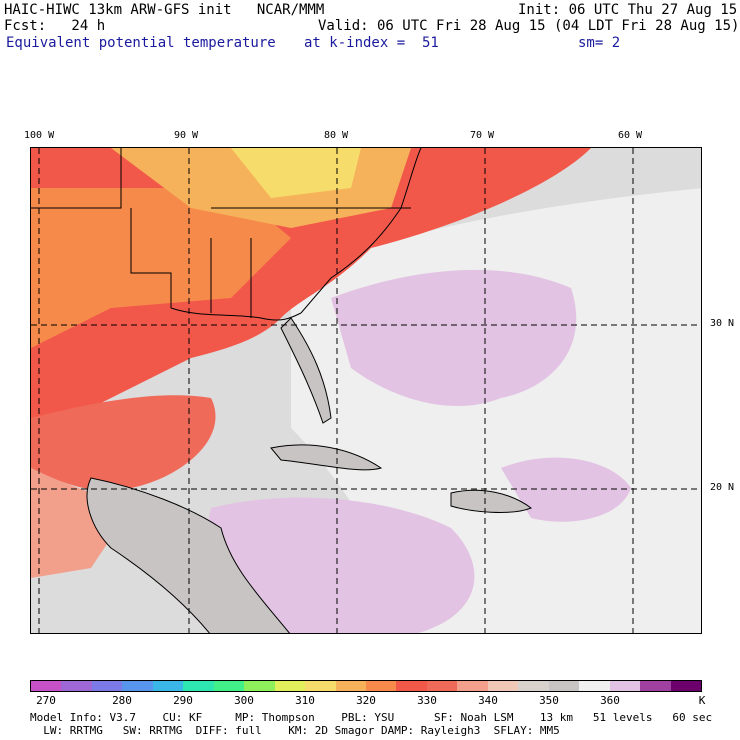 Image resolution: width=740 pixels, height=740 pixels. What do you see at coordinates (371, 43) in the screenshot?
I see `level-index: at k-index = 51` at bounding box center [371, 43].